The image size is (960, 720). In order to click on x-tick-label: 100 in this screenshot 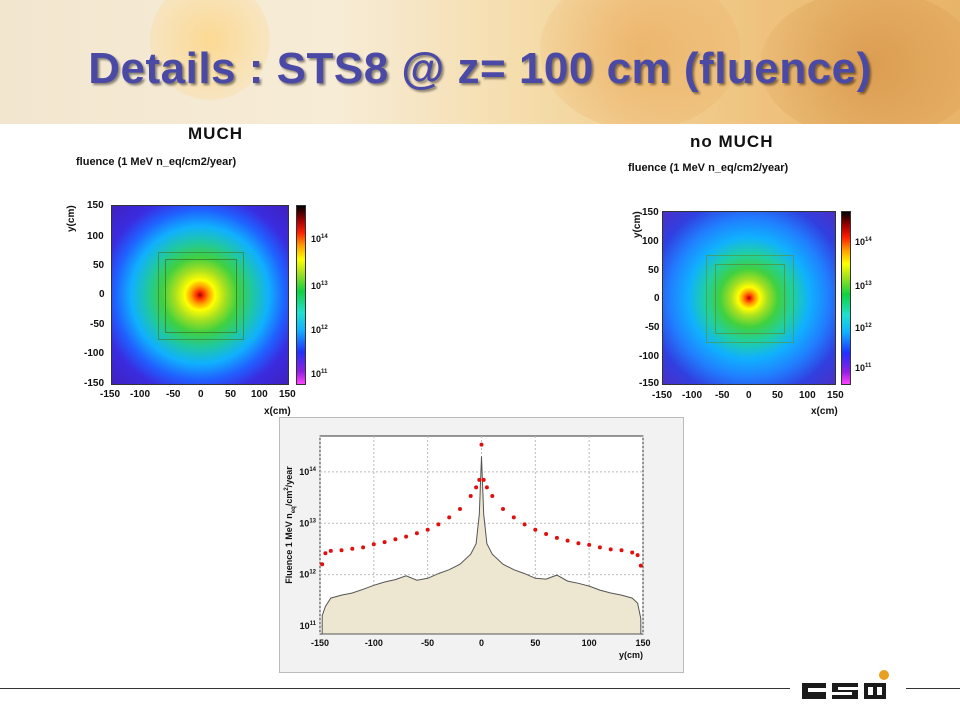, I will do `click(589, 643)`.